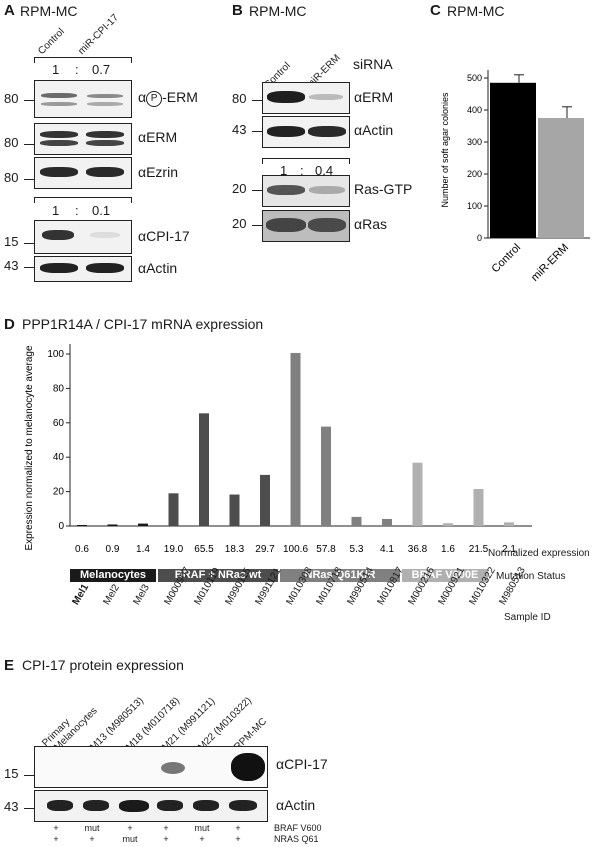 The height and width of the screenshot is (847, 600). I want to click on panel-e-title: CPI-17 protein expression, so click(103, 665).